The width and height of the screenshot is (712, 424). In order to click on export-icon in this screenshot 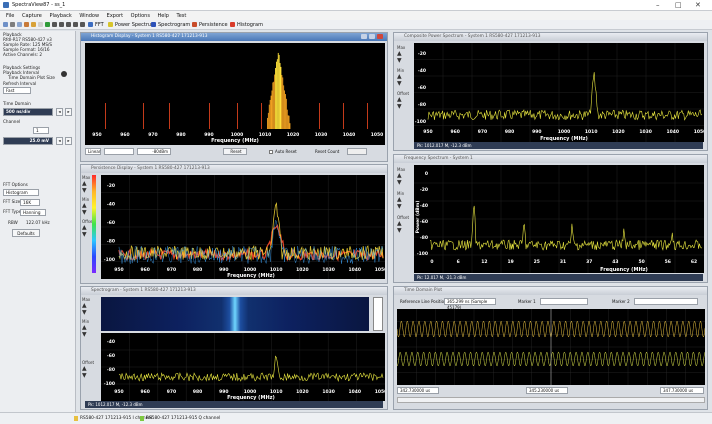, I will do `click(19, 24)`.